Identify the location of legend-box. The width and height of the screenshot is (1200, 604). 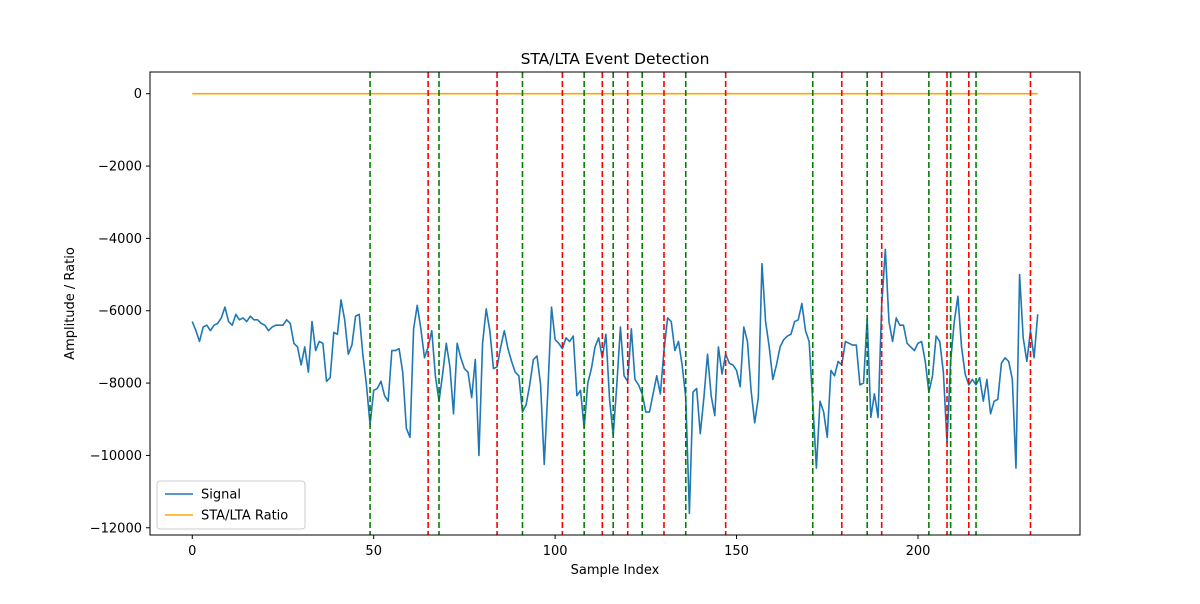
(231, 505).